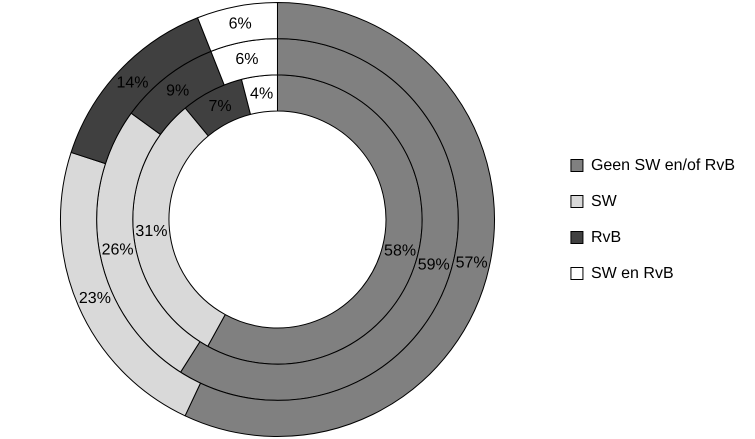  Describe the element at coordinates (220, 107) in the screenshot. I see `data-label: 7%` at that location.